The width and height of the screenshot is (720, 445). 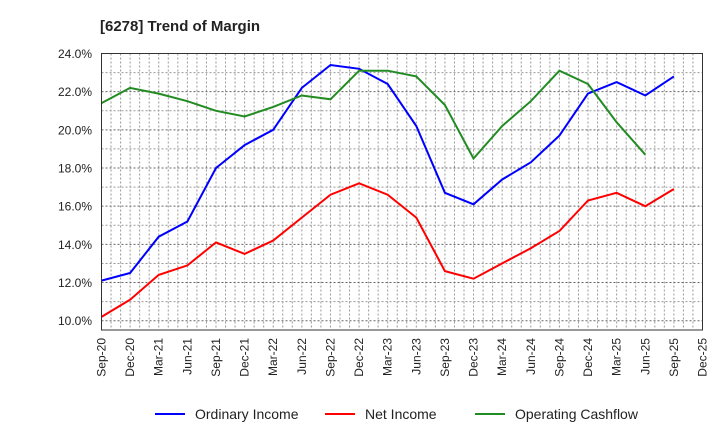 What do you see at coordinates (531, 356) in the screenshot?
I see `x-tick-label: Jun-24` at bounding box center [531, 356].